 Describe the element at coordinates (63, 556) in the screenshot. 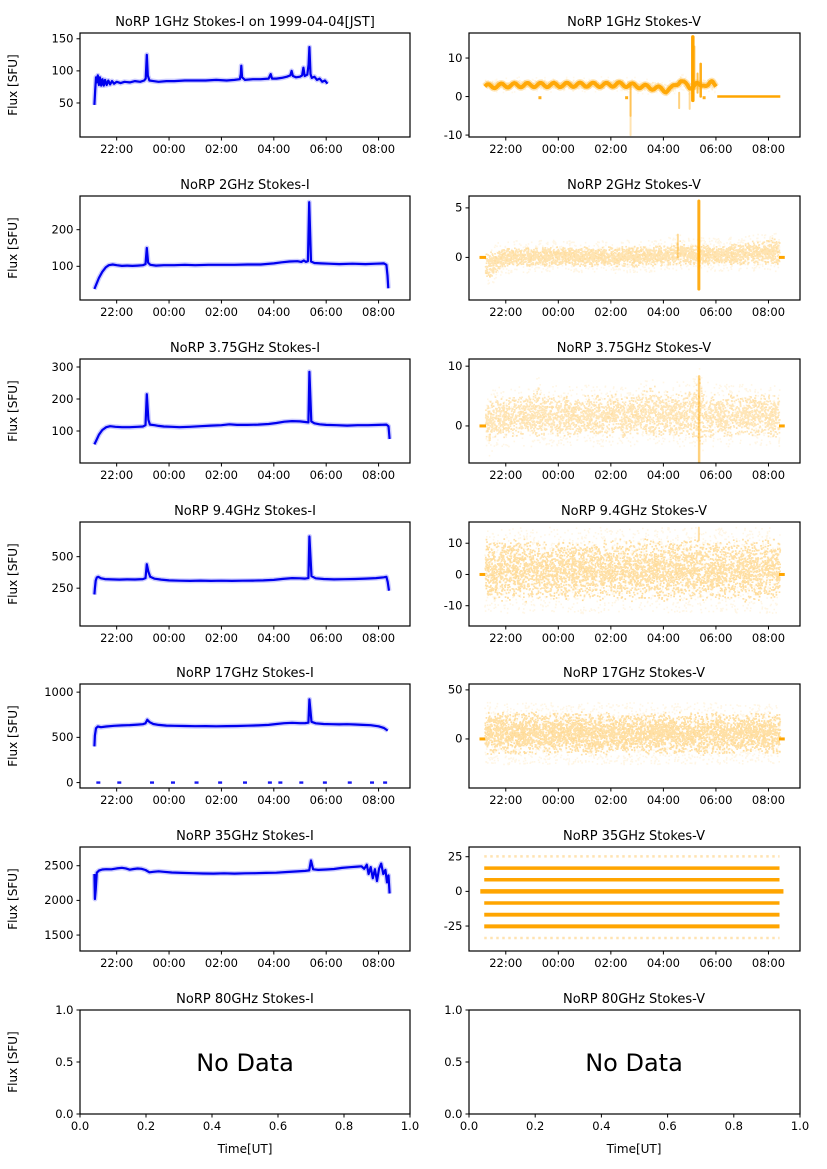

I see `svg-text: 500` at that location.